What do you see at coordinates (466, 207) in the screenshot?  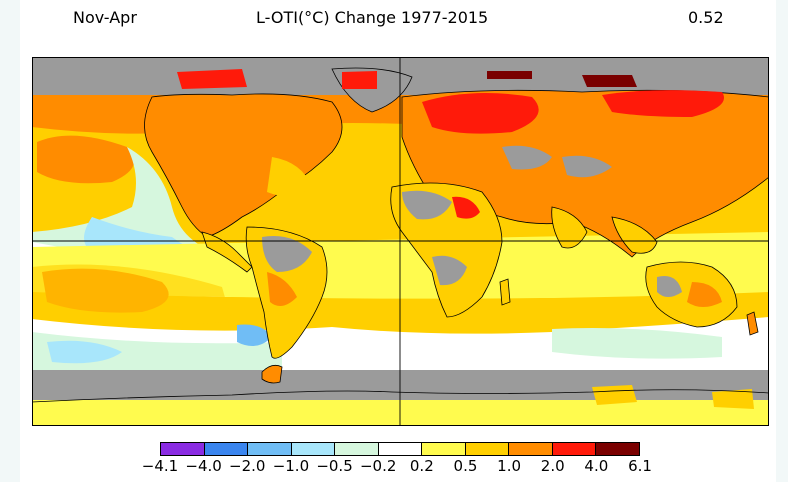 I see `east-africa-red` at bounding box center [466, 207].